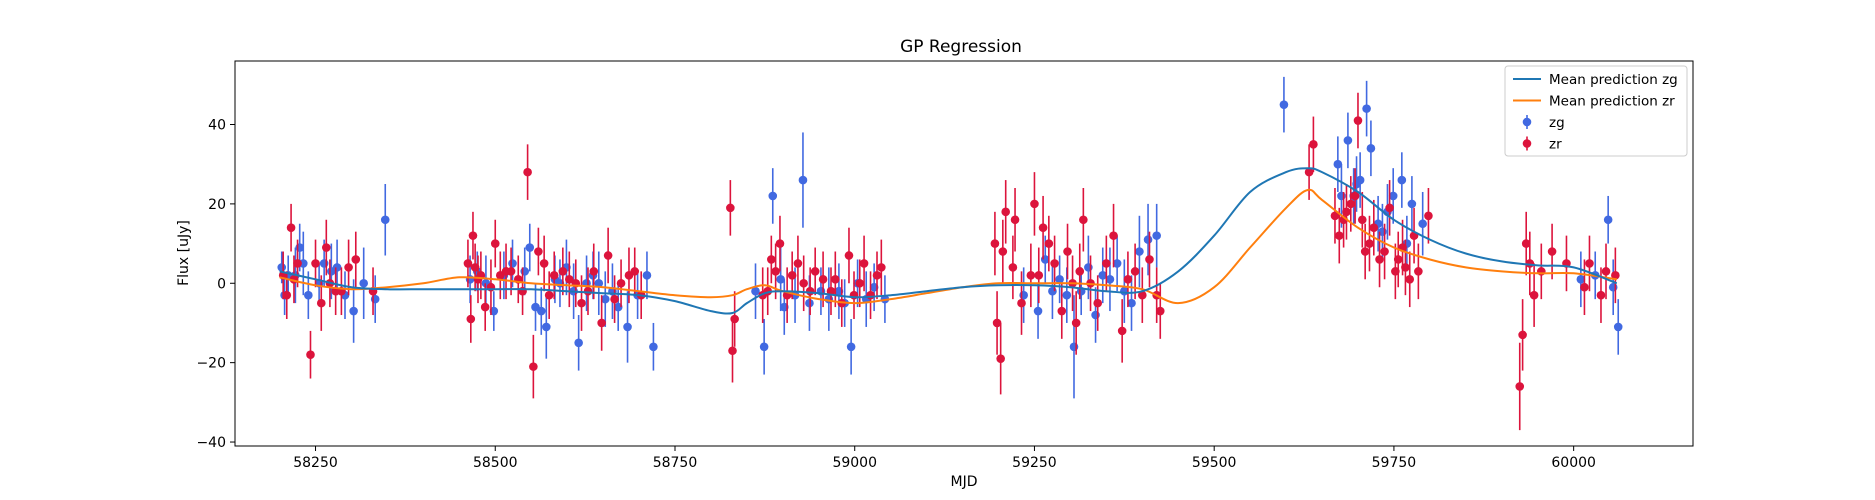 The image size is (1875, 500). Describe the element at coordinates (1612, 102) in the screenshot. I see `legend-label: Mean prediction zr` at that location.